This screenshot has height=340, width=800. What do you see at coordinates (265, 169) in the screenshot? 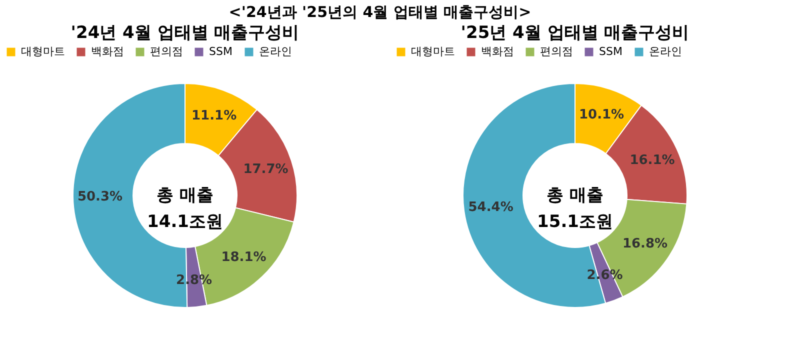
I see `data-label: 17.7%` at bounding box center [265, 169].